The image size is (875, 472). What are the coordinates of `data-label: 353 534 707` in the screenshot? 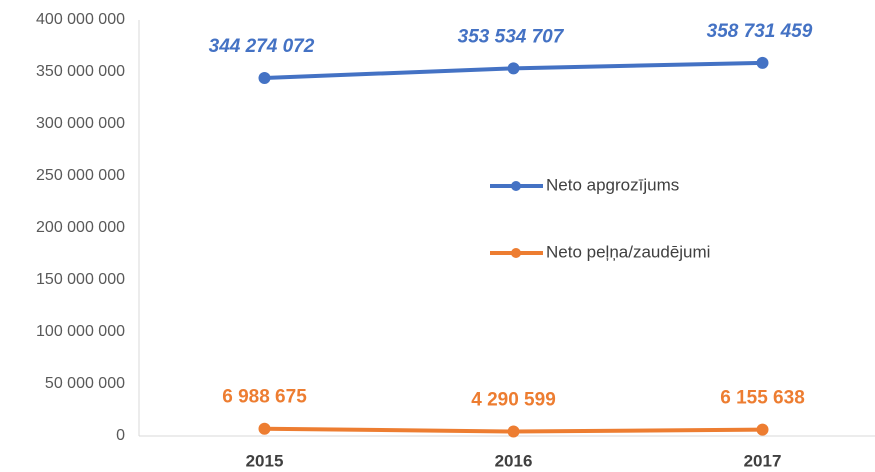 It's located at (511, 36).